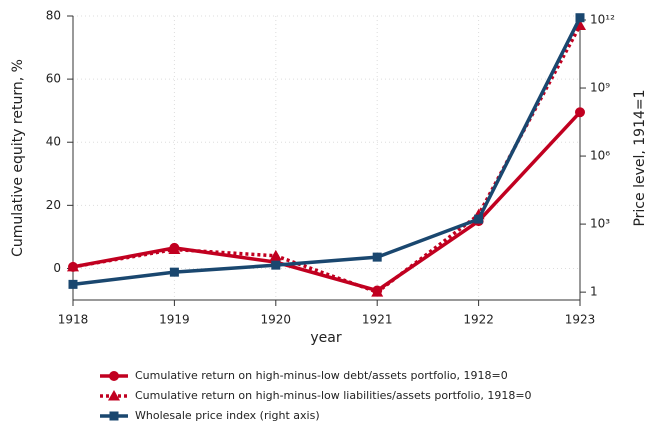  What do you see at coordinates (325, 338) in the screenshot?
I see `x-axis-label: year` at bounding box center [325, 338].